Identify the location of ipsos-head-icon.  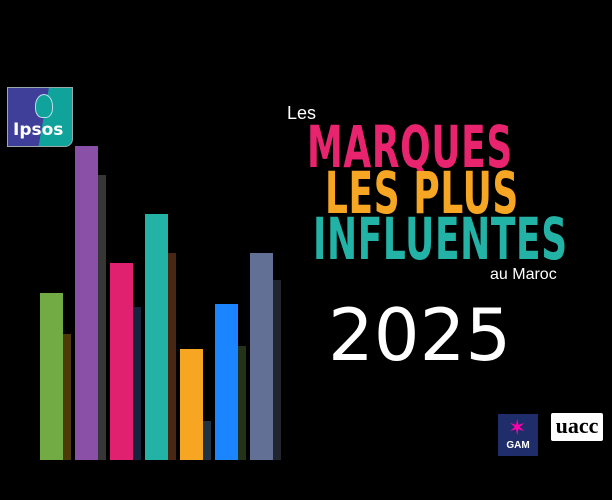
(44, 106).